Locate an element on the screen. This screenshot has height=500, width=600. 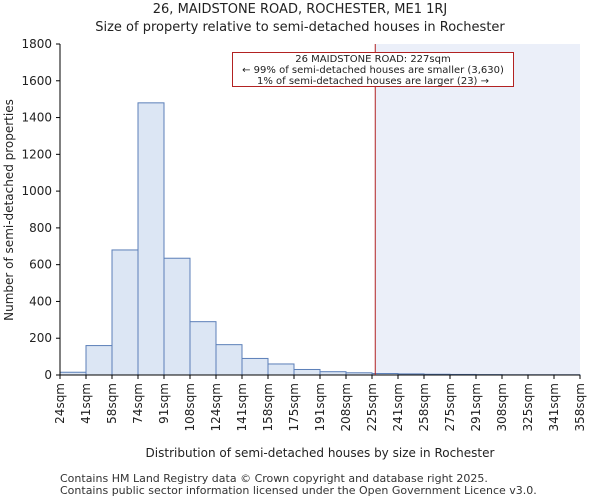
y-tick-label: 1400 is located at coordinates (36, 118).